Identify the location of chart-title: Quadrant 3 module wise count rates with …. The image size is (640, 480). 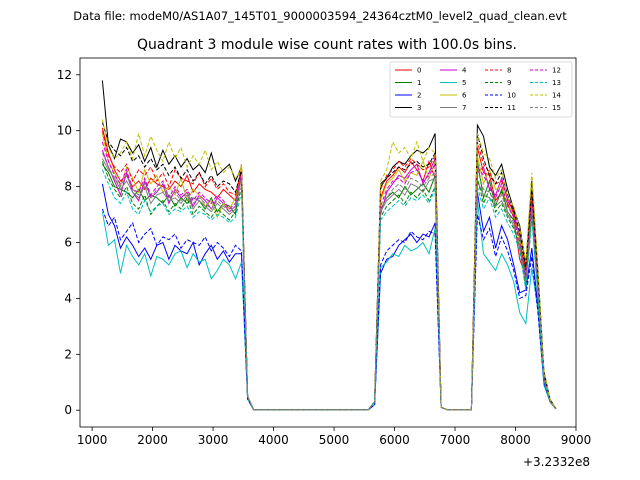
(327, 45).